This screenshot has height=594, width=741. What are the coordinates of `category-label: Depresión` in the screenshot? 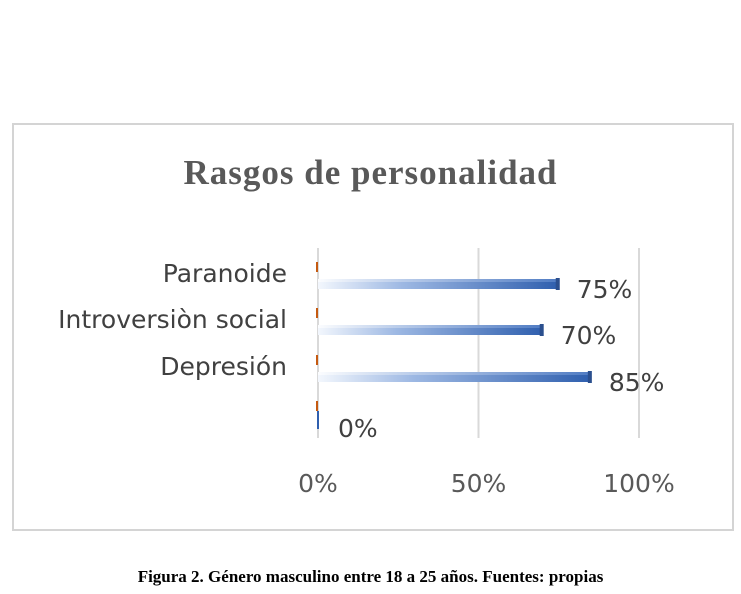 It's located at (223, 366).